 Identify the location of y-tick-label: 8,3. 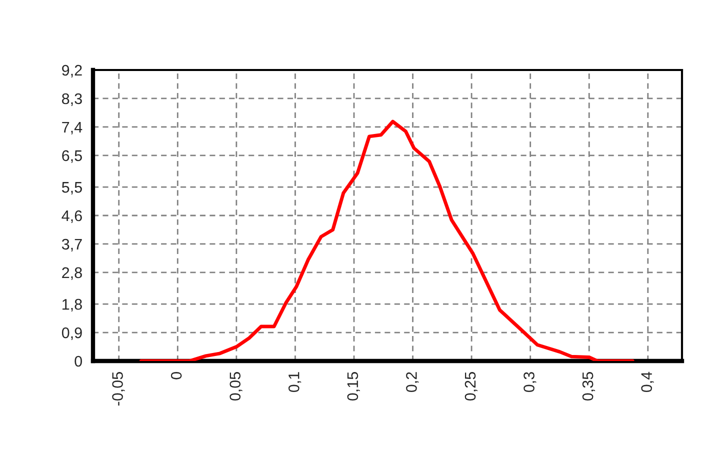
(72, 99).